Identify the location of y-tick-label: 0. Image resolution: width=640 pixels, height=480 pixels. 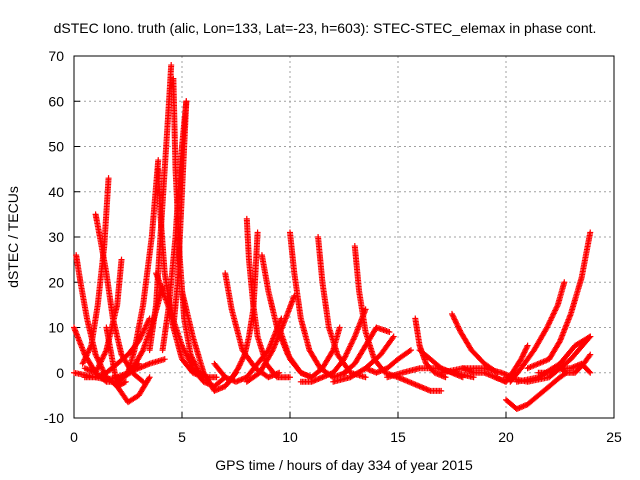
(60, 373).